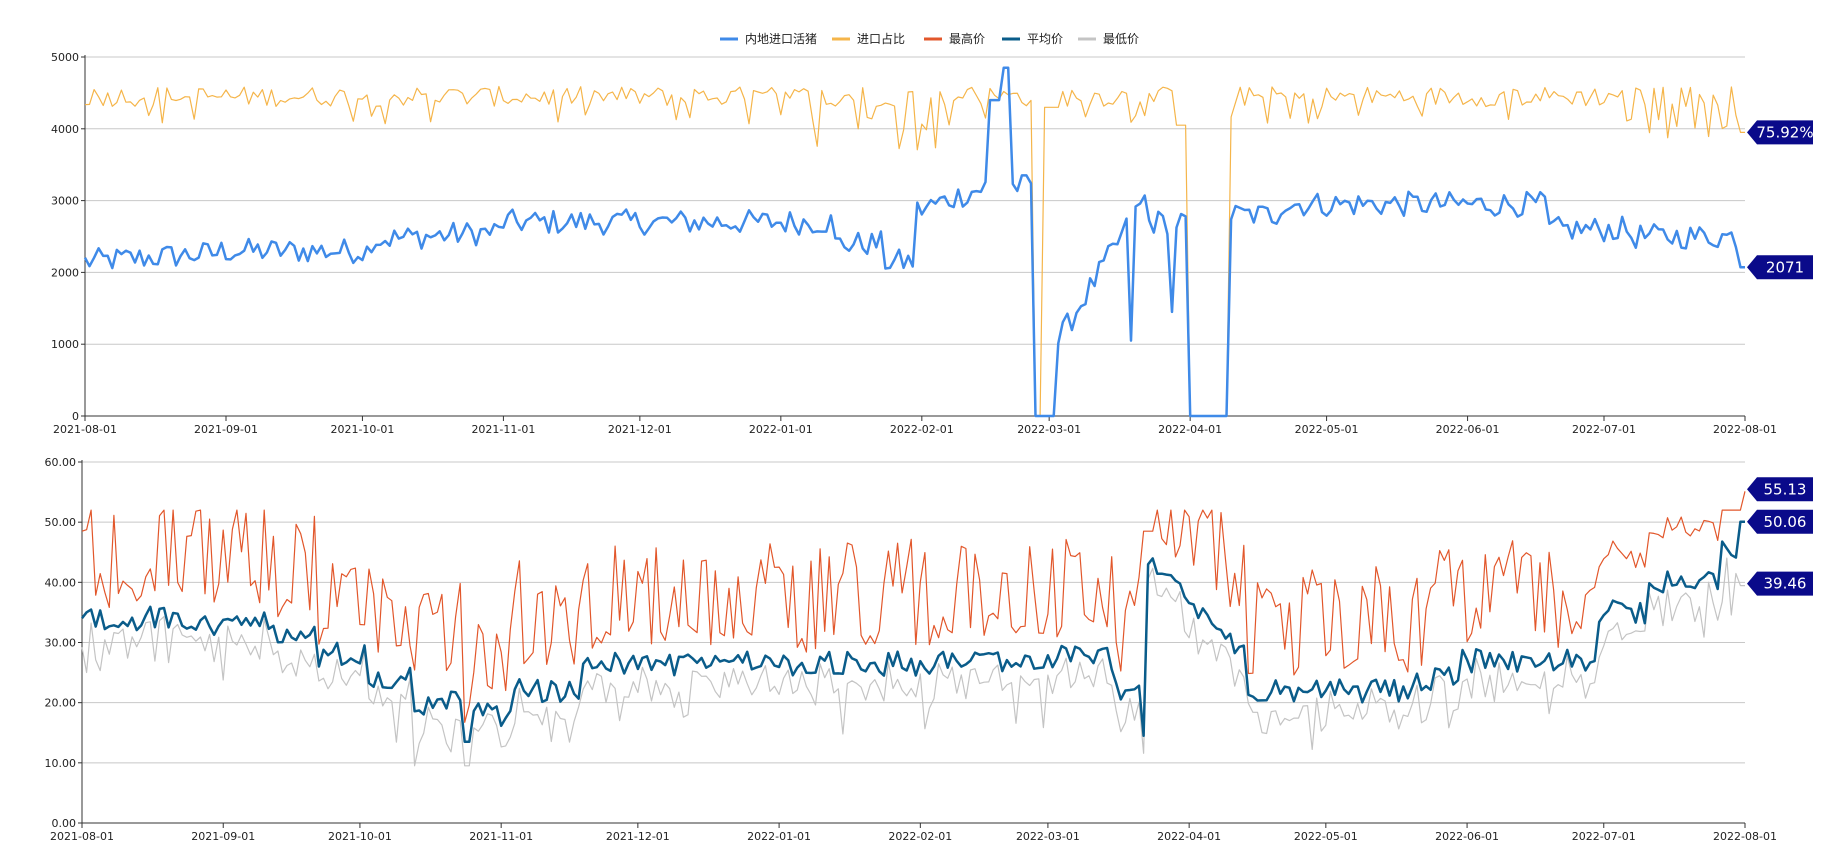  What do you see at coordinates (1785, 584) in the screenshot?
I see `end-label-lowest-price-text: 39.46` at bounding box center [1785, 584].